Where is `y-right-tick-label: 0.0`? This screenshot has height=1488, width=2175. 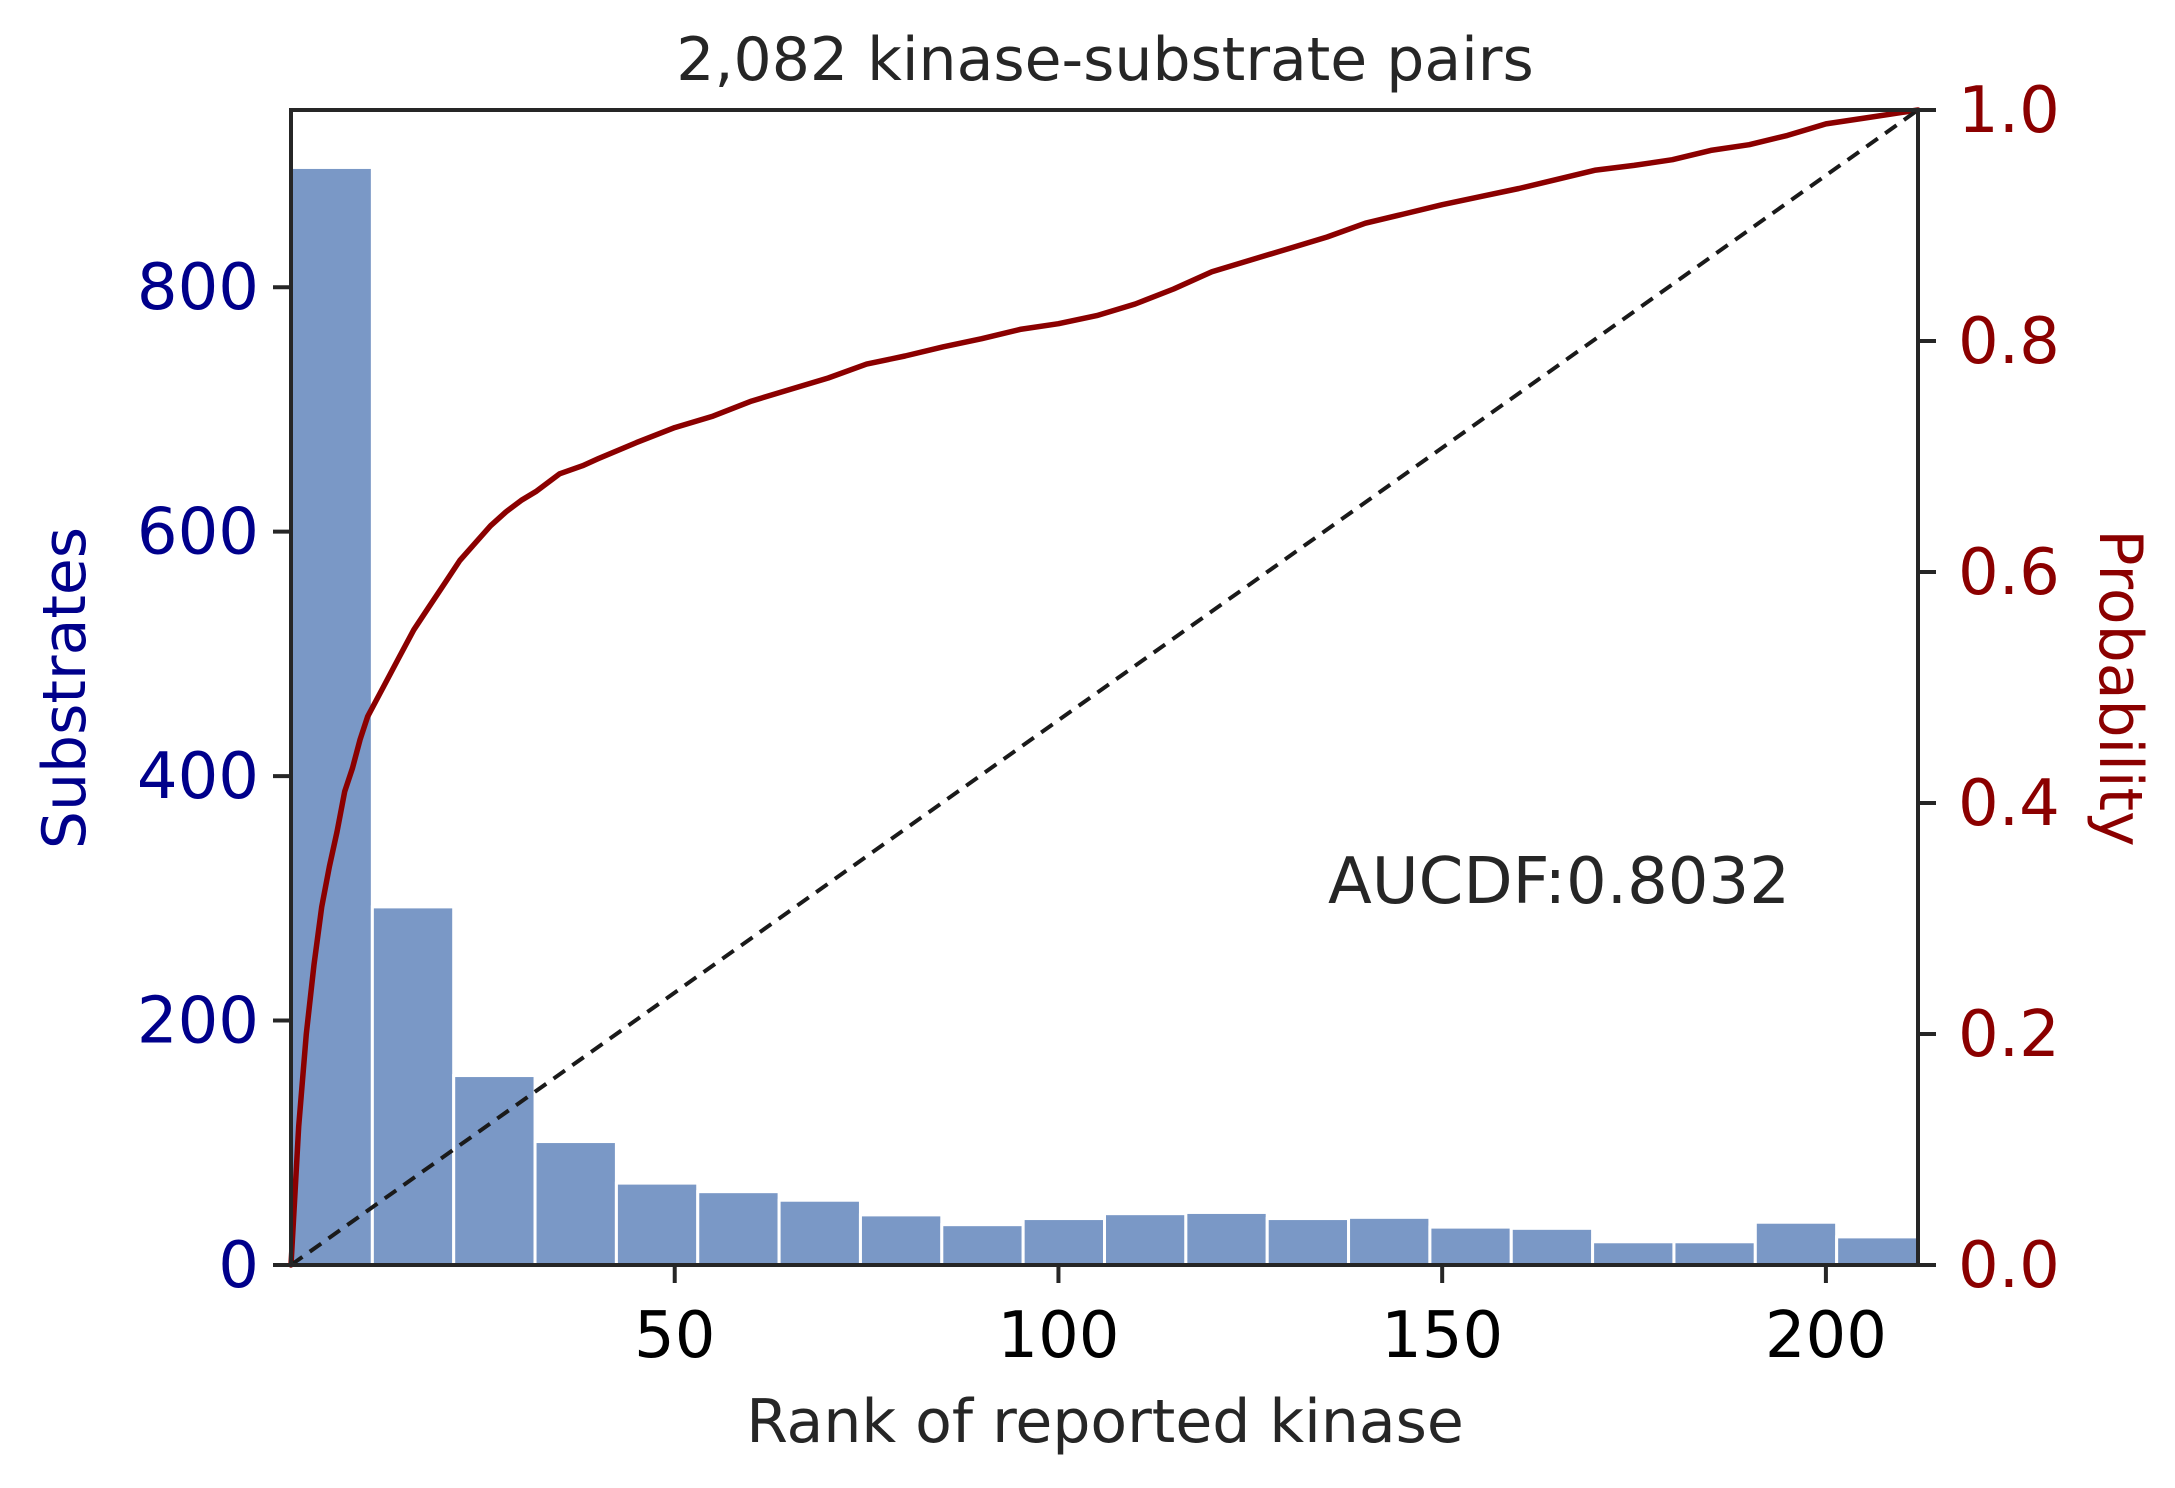 y-right-tick-label: 0.0 is located at coordinates (2009, 1266).